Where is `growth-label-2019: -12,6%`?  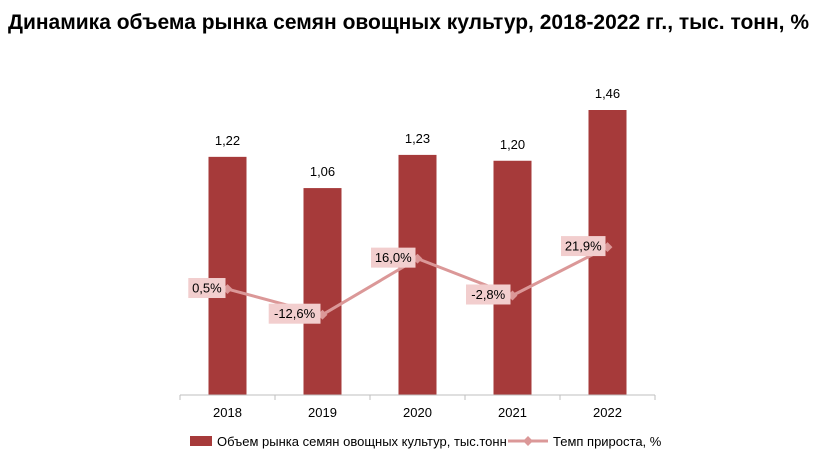
growth-label-2019: -12,6% is located at coordinates (295, 313).